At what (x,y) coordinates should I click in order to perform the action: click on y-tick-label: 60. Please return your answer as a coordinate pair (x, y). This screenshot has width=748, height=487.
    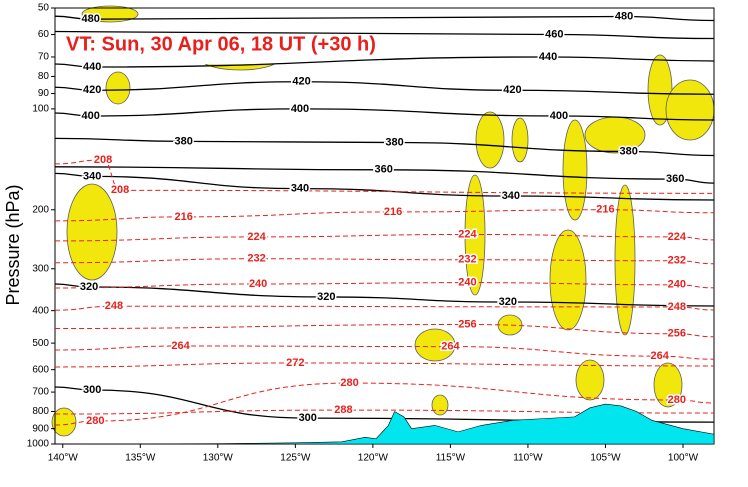
    Looking at the image, I should click on (44, 34).